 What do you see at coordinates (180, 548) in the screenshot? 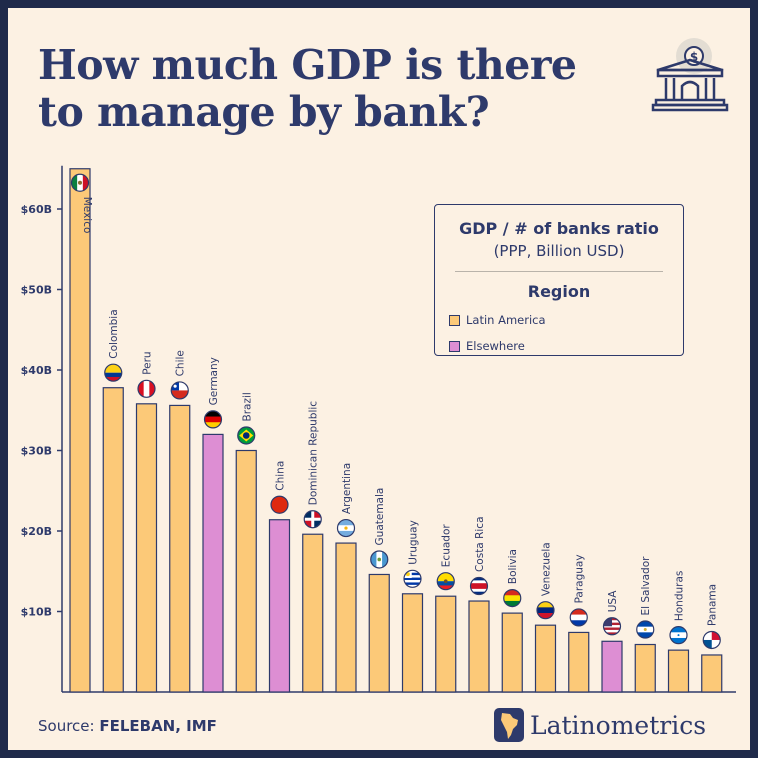
I see `bar-chile` at bounding box center [180, 548].